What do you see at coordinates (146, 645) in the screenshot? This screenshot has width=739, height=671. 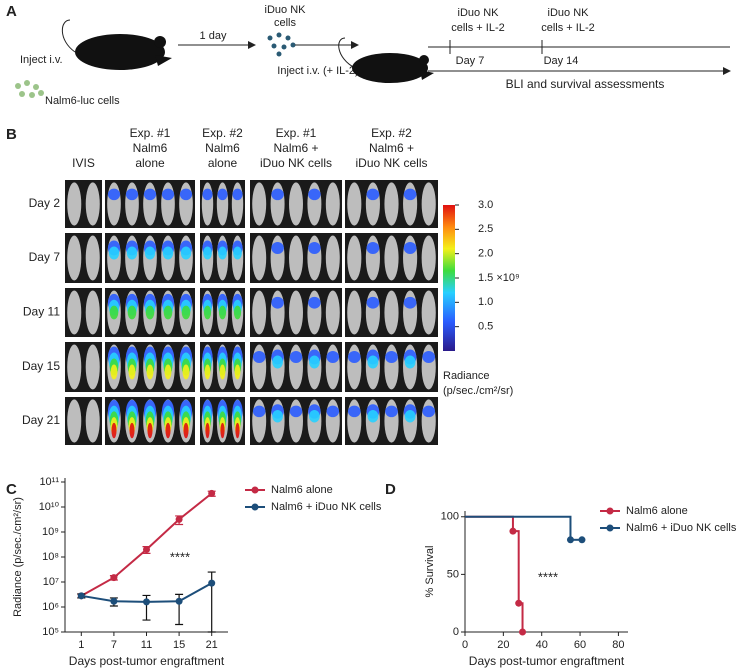 I see `x-tick-label: 11` at bounding box center [146, 645].